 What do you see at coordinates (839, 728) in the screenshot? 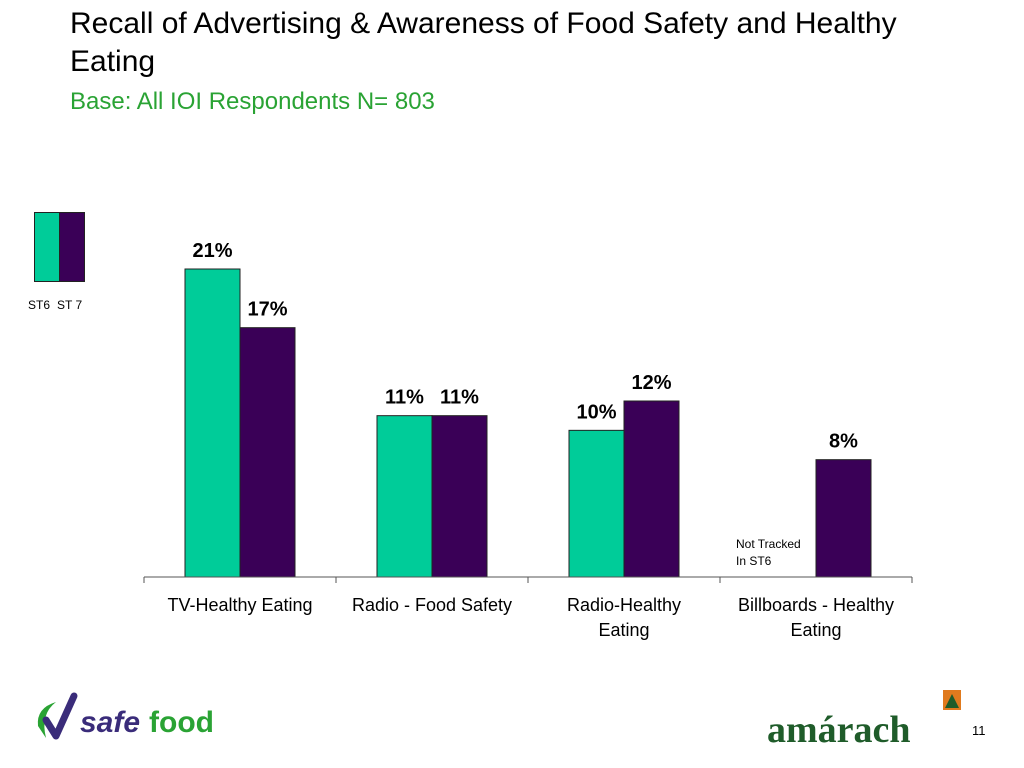
I see `svg-text: amárach` at bounding box center [839, 728].